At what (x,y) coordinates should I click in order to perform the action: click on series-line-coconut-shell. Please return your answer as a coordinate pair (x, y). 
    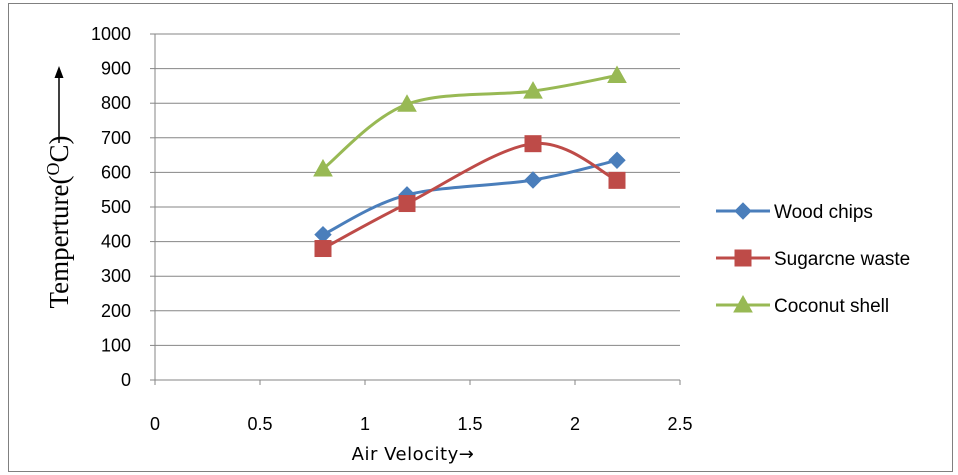
    Looking at the image, I should click on (470, 122).